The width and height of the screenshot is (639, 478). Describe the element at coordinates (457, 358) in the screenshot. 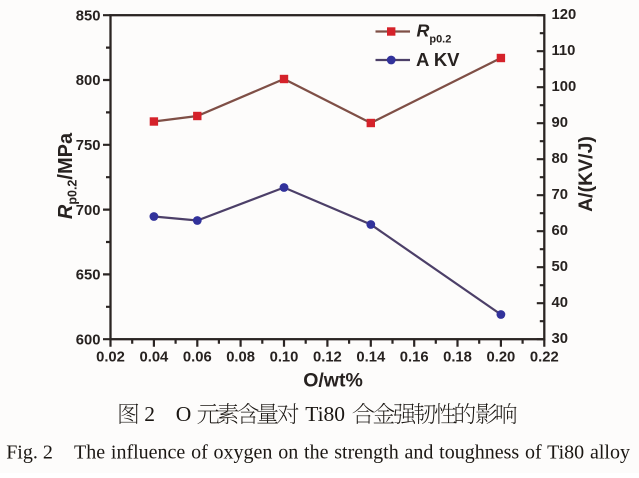

I see `svg-text: 0.18` at that location.